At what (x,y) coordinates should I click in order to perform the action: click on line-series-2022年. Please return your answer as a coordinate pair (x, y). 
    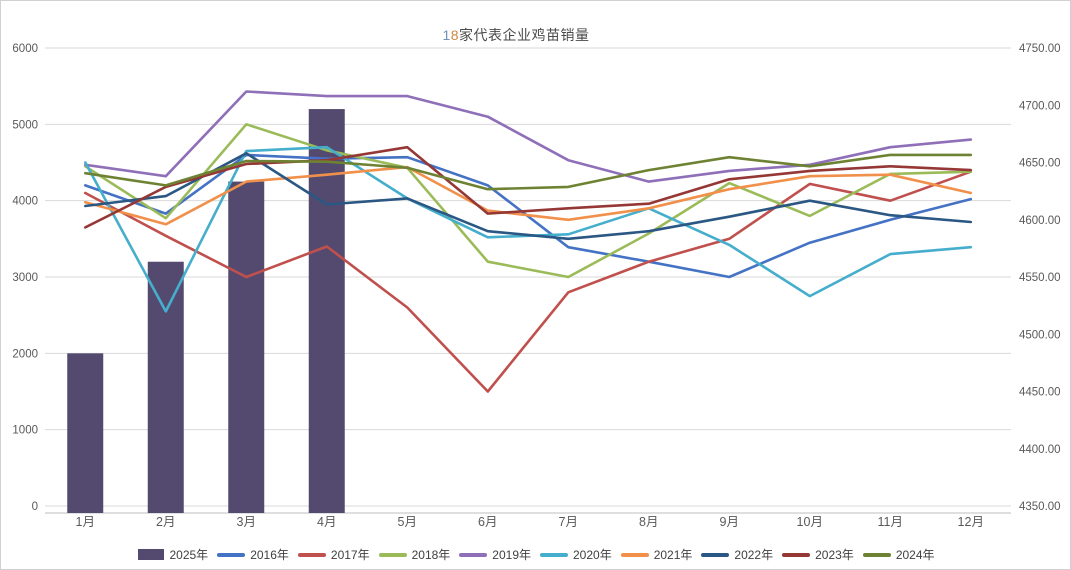
    Looking at the image, I should click on (528, 196).